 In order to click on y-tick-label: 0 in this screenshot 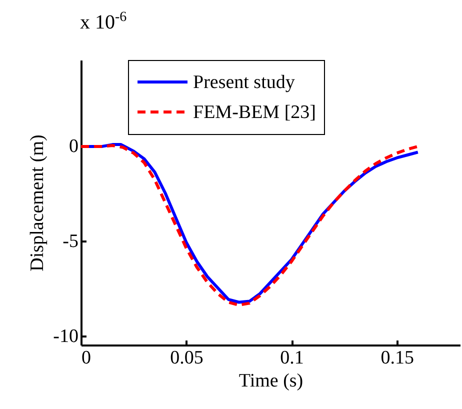, I will do `click(73, 146)`.